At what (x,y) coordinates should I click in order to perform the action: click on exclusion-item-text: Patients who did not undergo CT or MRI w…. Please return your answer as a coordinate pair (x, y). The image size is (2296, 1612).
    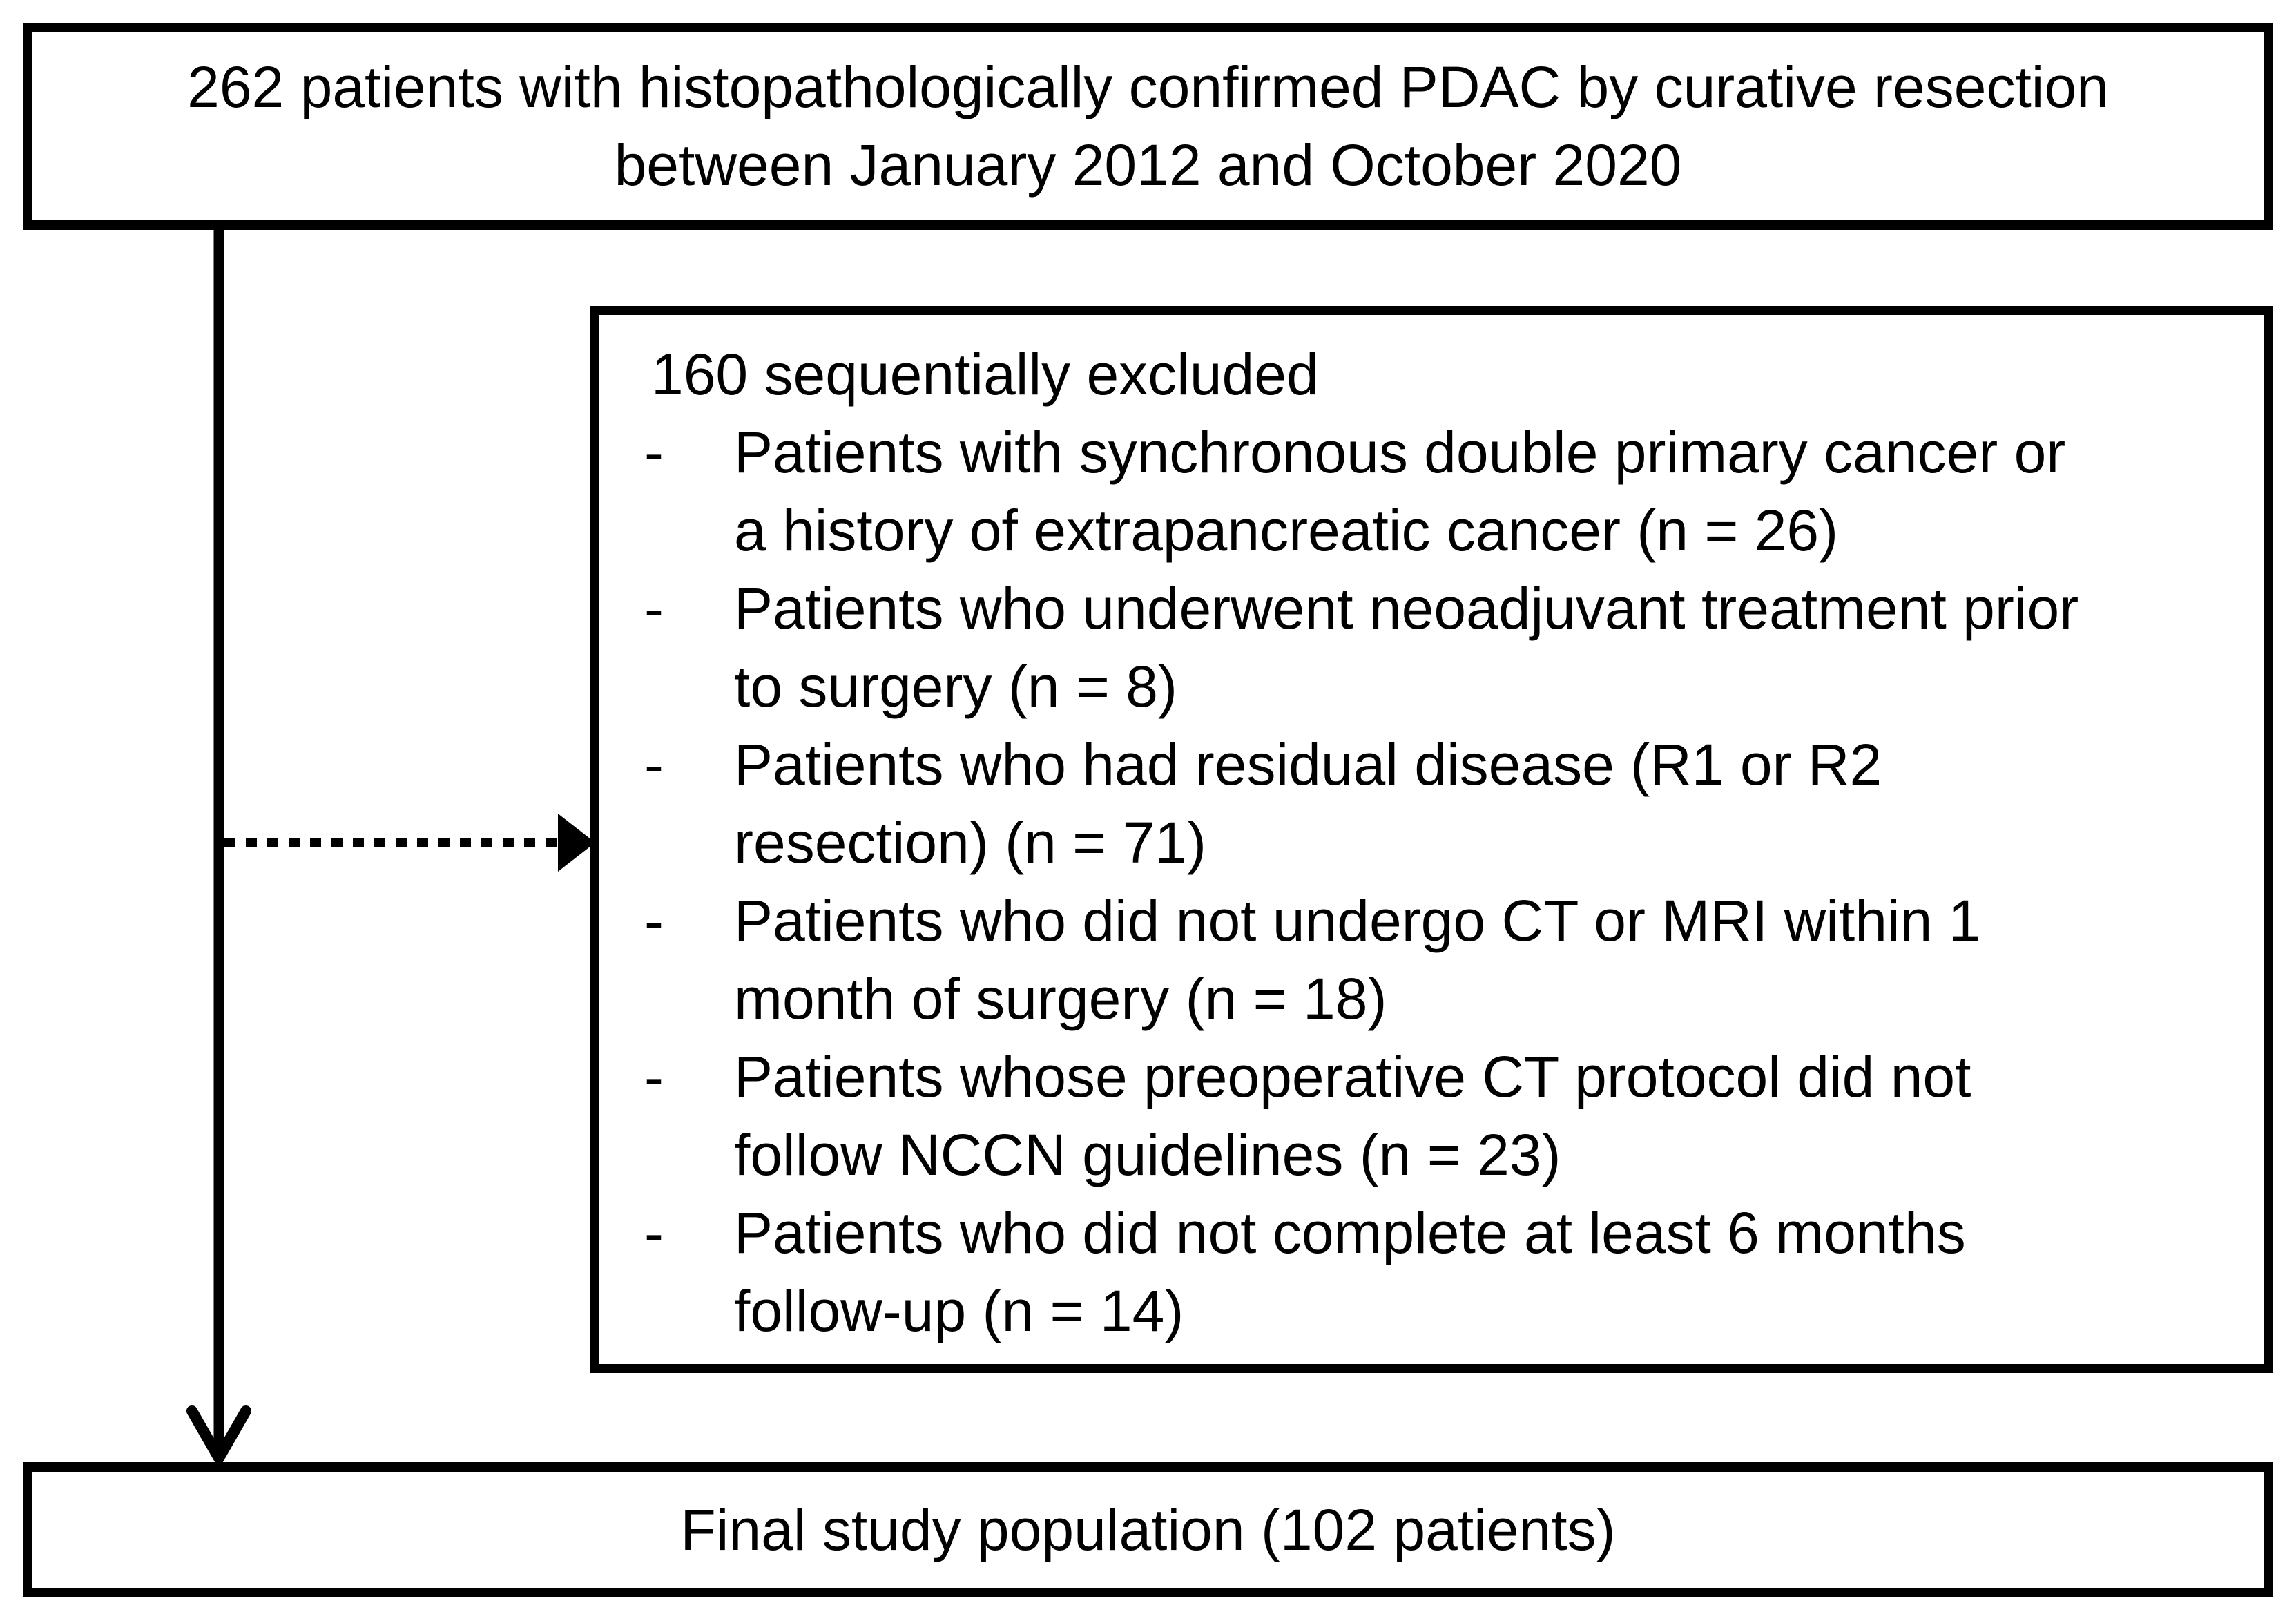
    Looking at the image, I should click on (1357, 960).